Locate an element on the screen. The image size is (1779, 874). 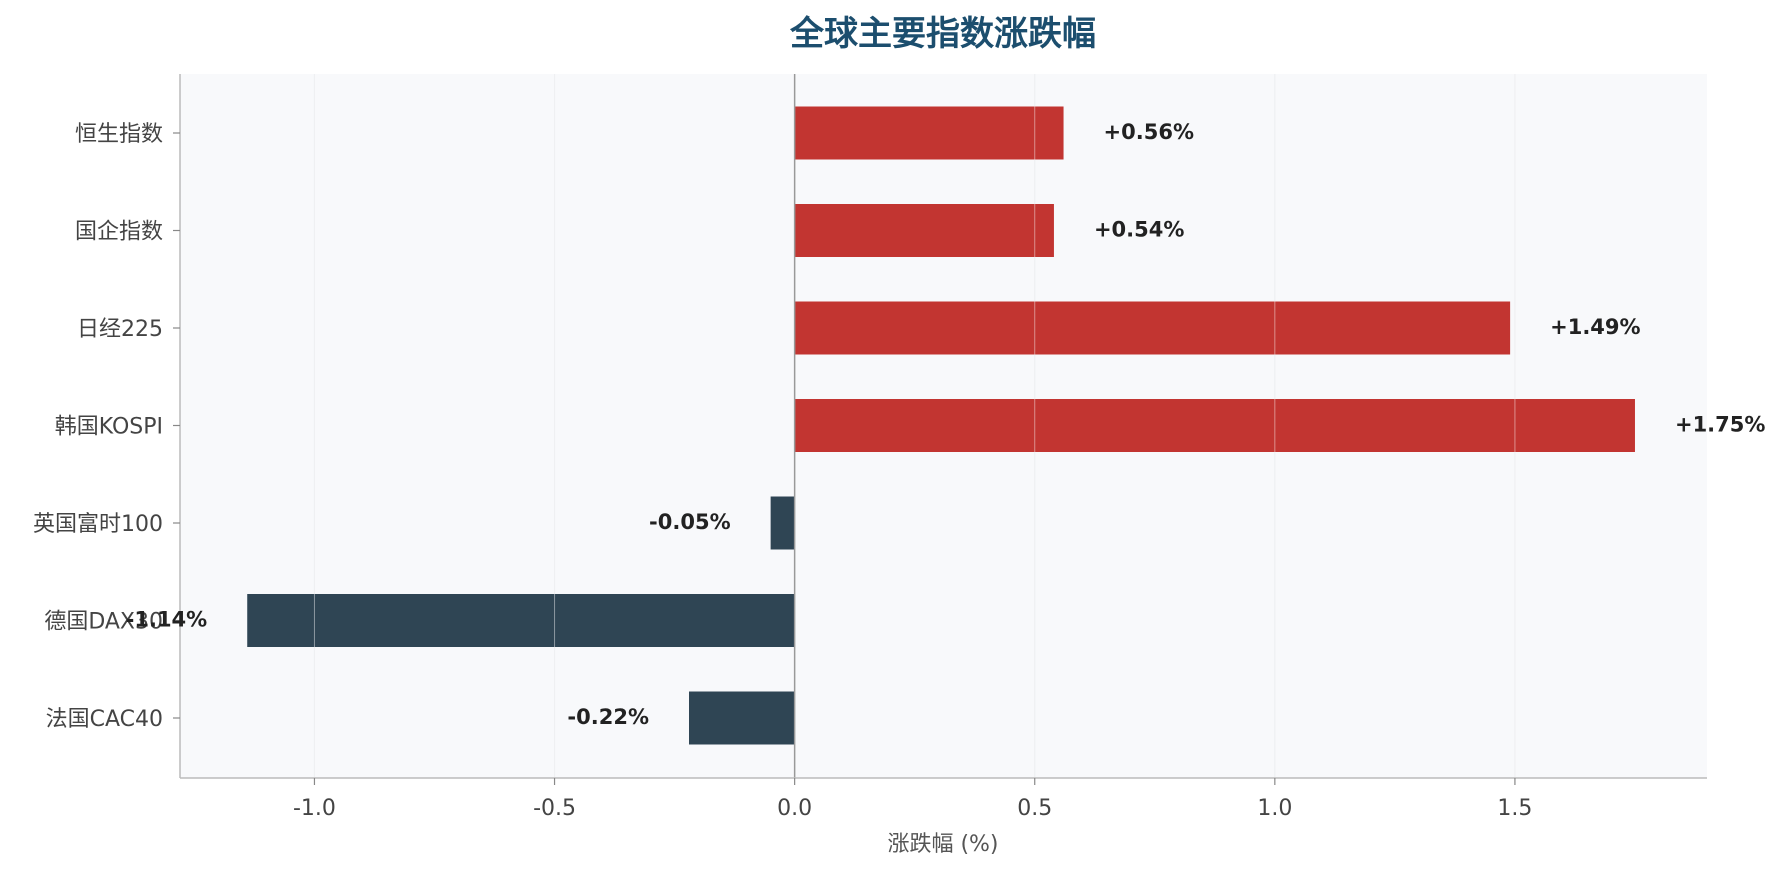
x-tick-label: 1.0 is located at coordinates (1274, 808).